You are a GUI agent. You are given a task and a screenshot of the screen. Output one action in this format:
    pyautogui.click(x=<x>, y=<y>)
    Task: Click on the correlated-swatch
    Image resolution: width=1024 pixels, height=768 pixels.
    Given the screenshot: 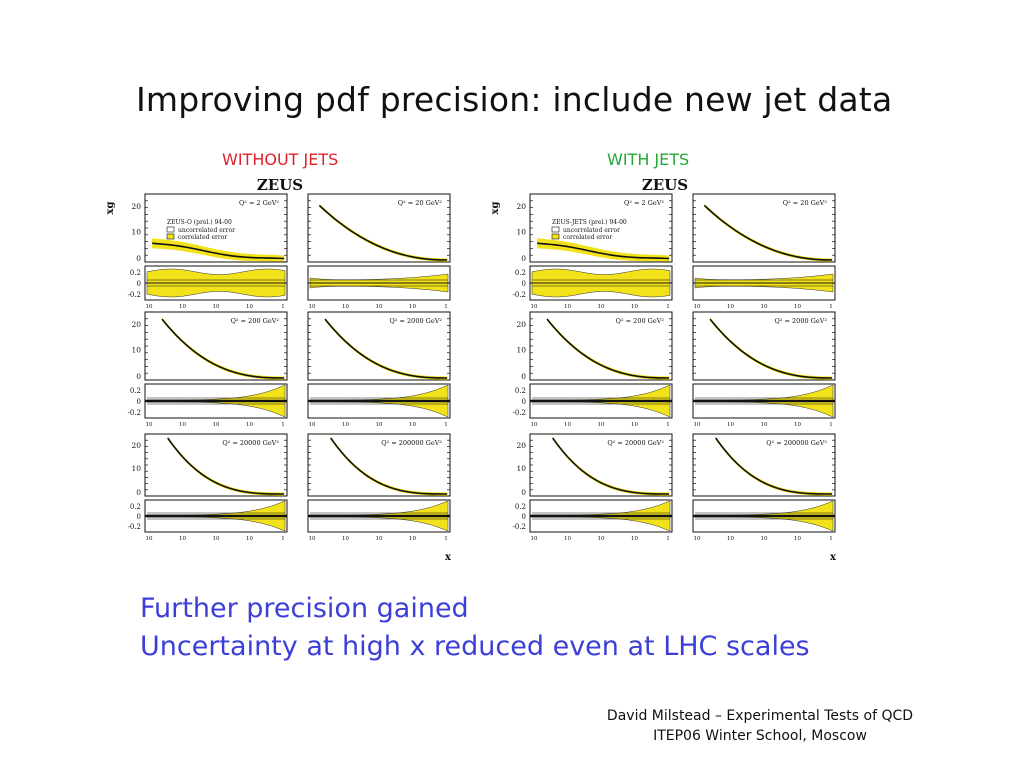 What is the action you would take?
    pyautogui.click(x=170, y=236)
    